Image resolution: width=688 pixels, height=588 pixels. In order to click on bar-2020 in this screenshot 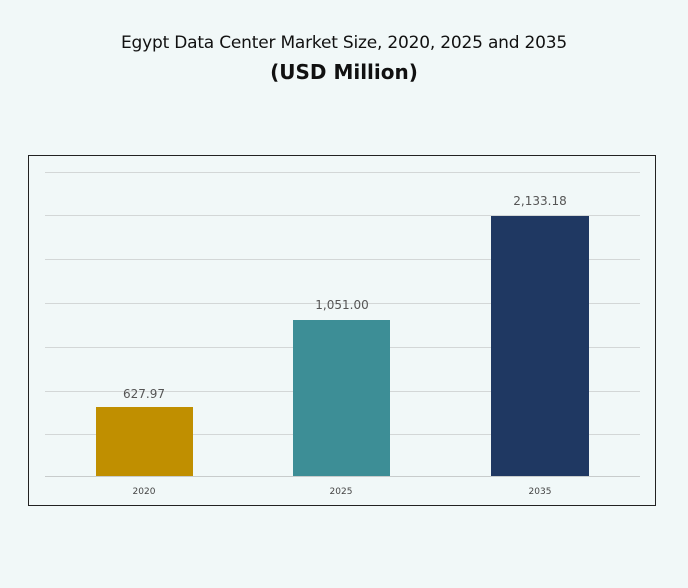, I will do `click(144, 441)`.